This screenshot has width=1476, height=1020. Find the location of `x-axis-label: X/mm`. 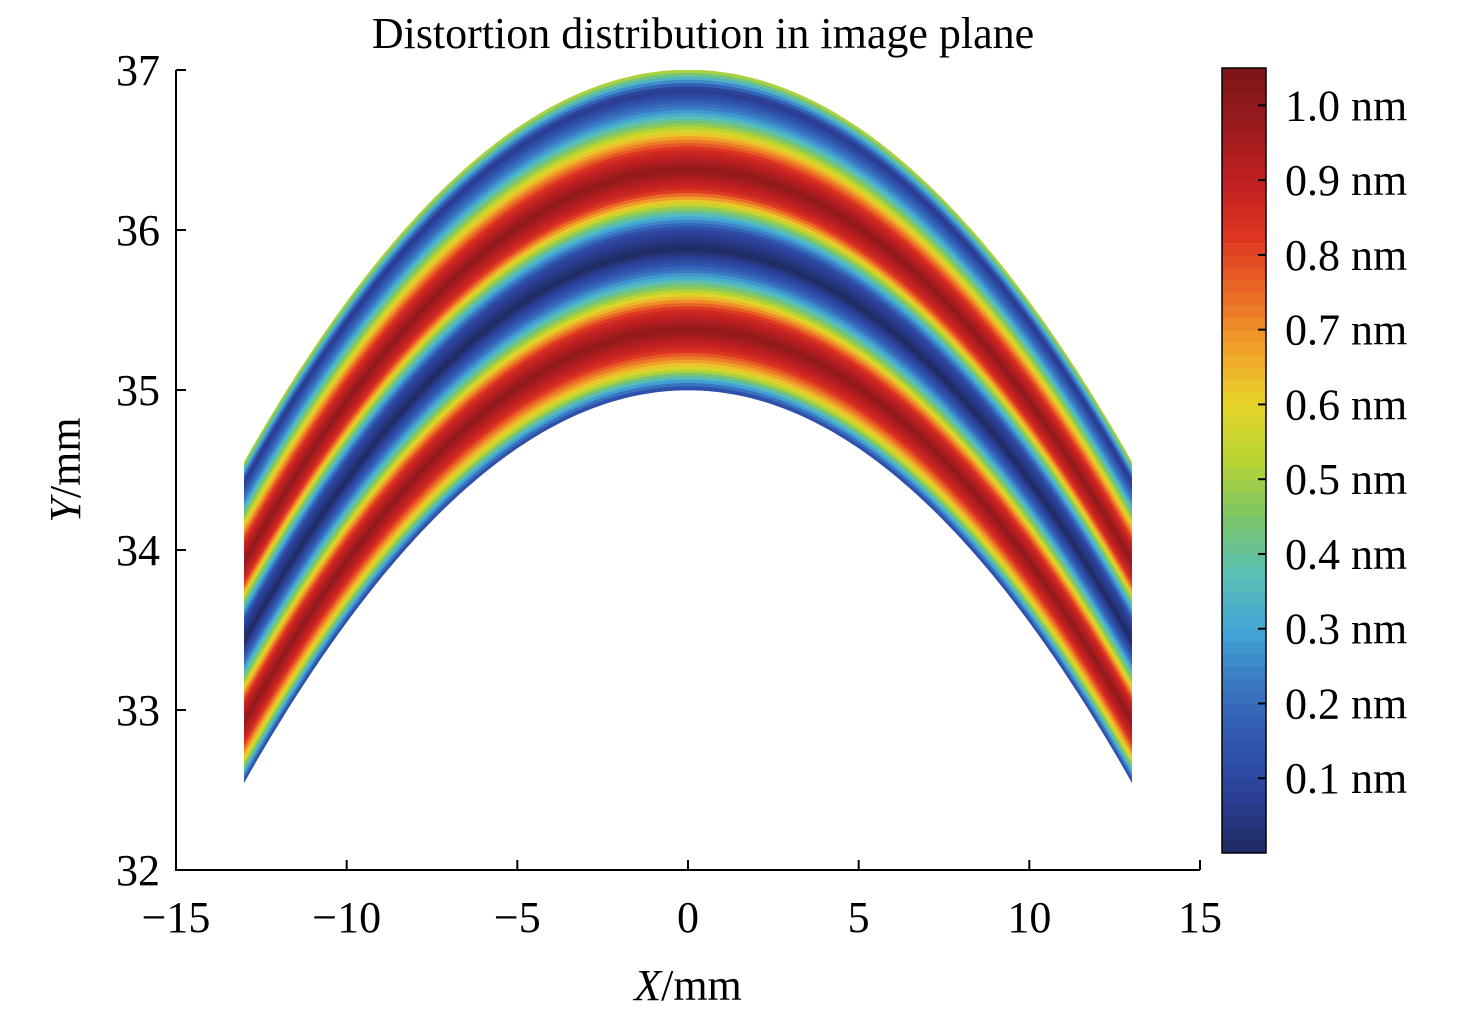

x-axis-label: X/mm is located at coordinates (687, 985).